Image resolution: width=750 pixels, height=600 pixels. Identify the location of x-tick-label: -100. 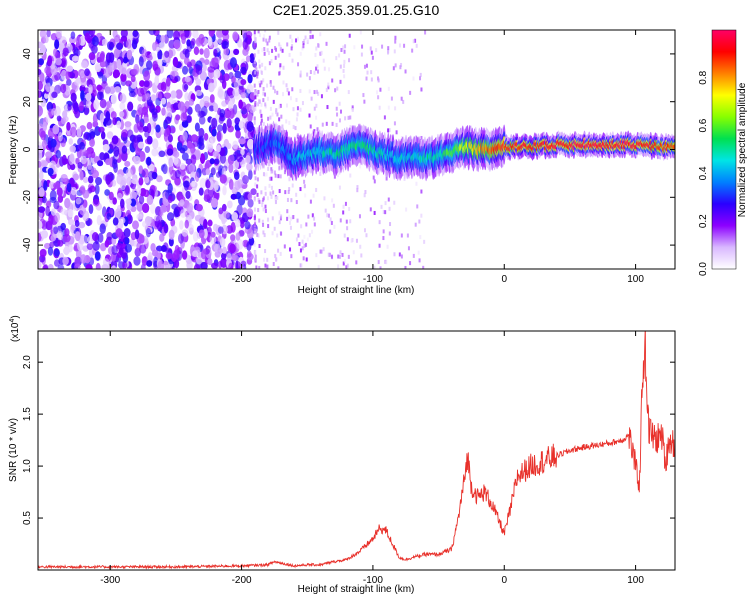
(373, 580).